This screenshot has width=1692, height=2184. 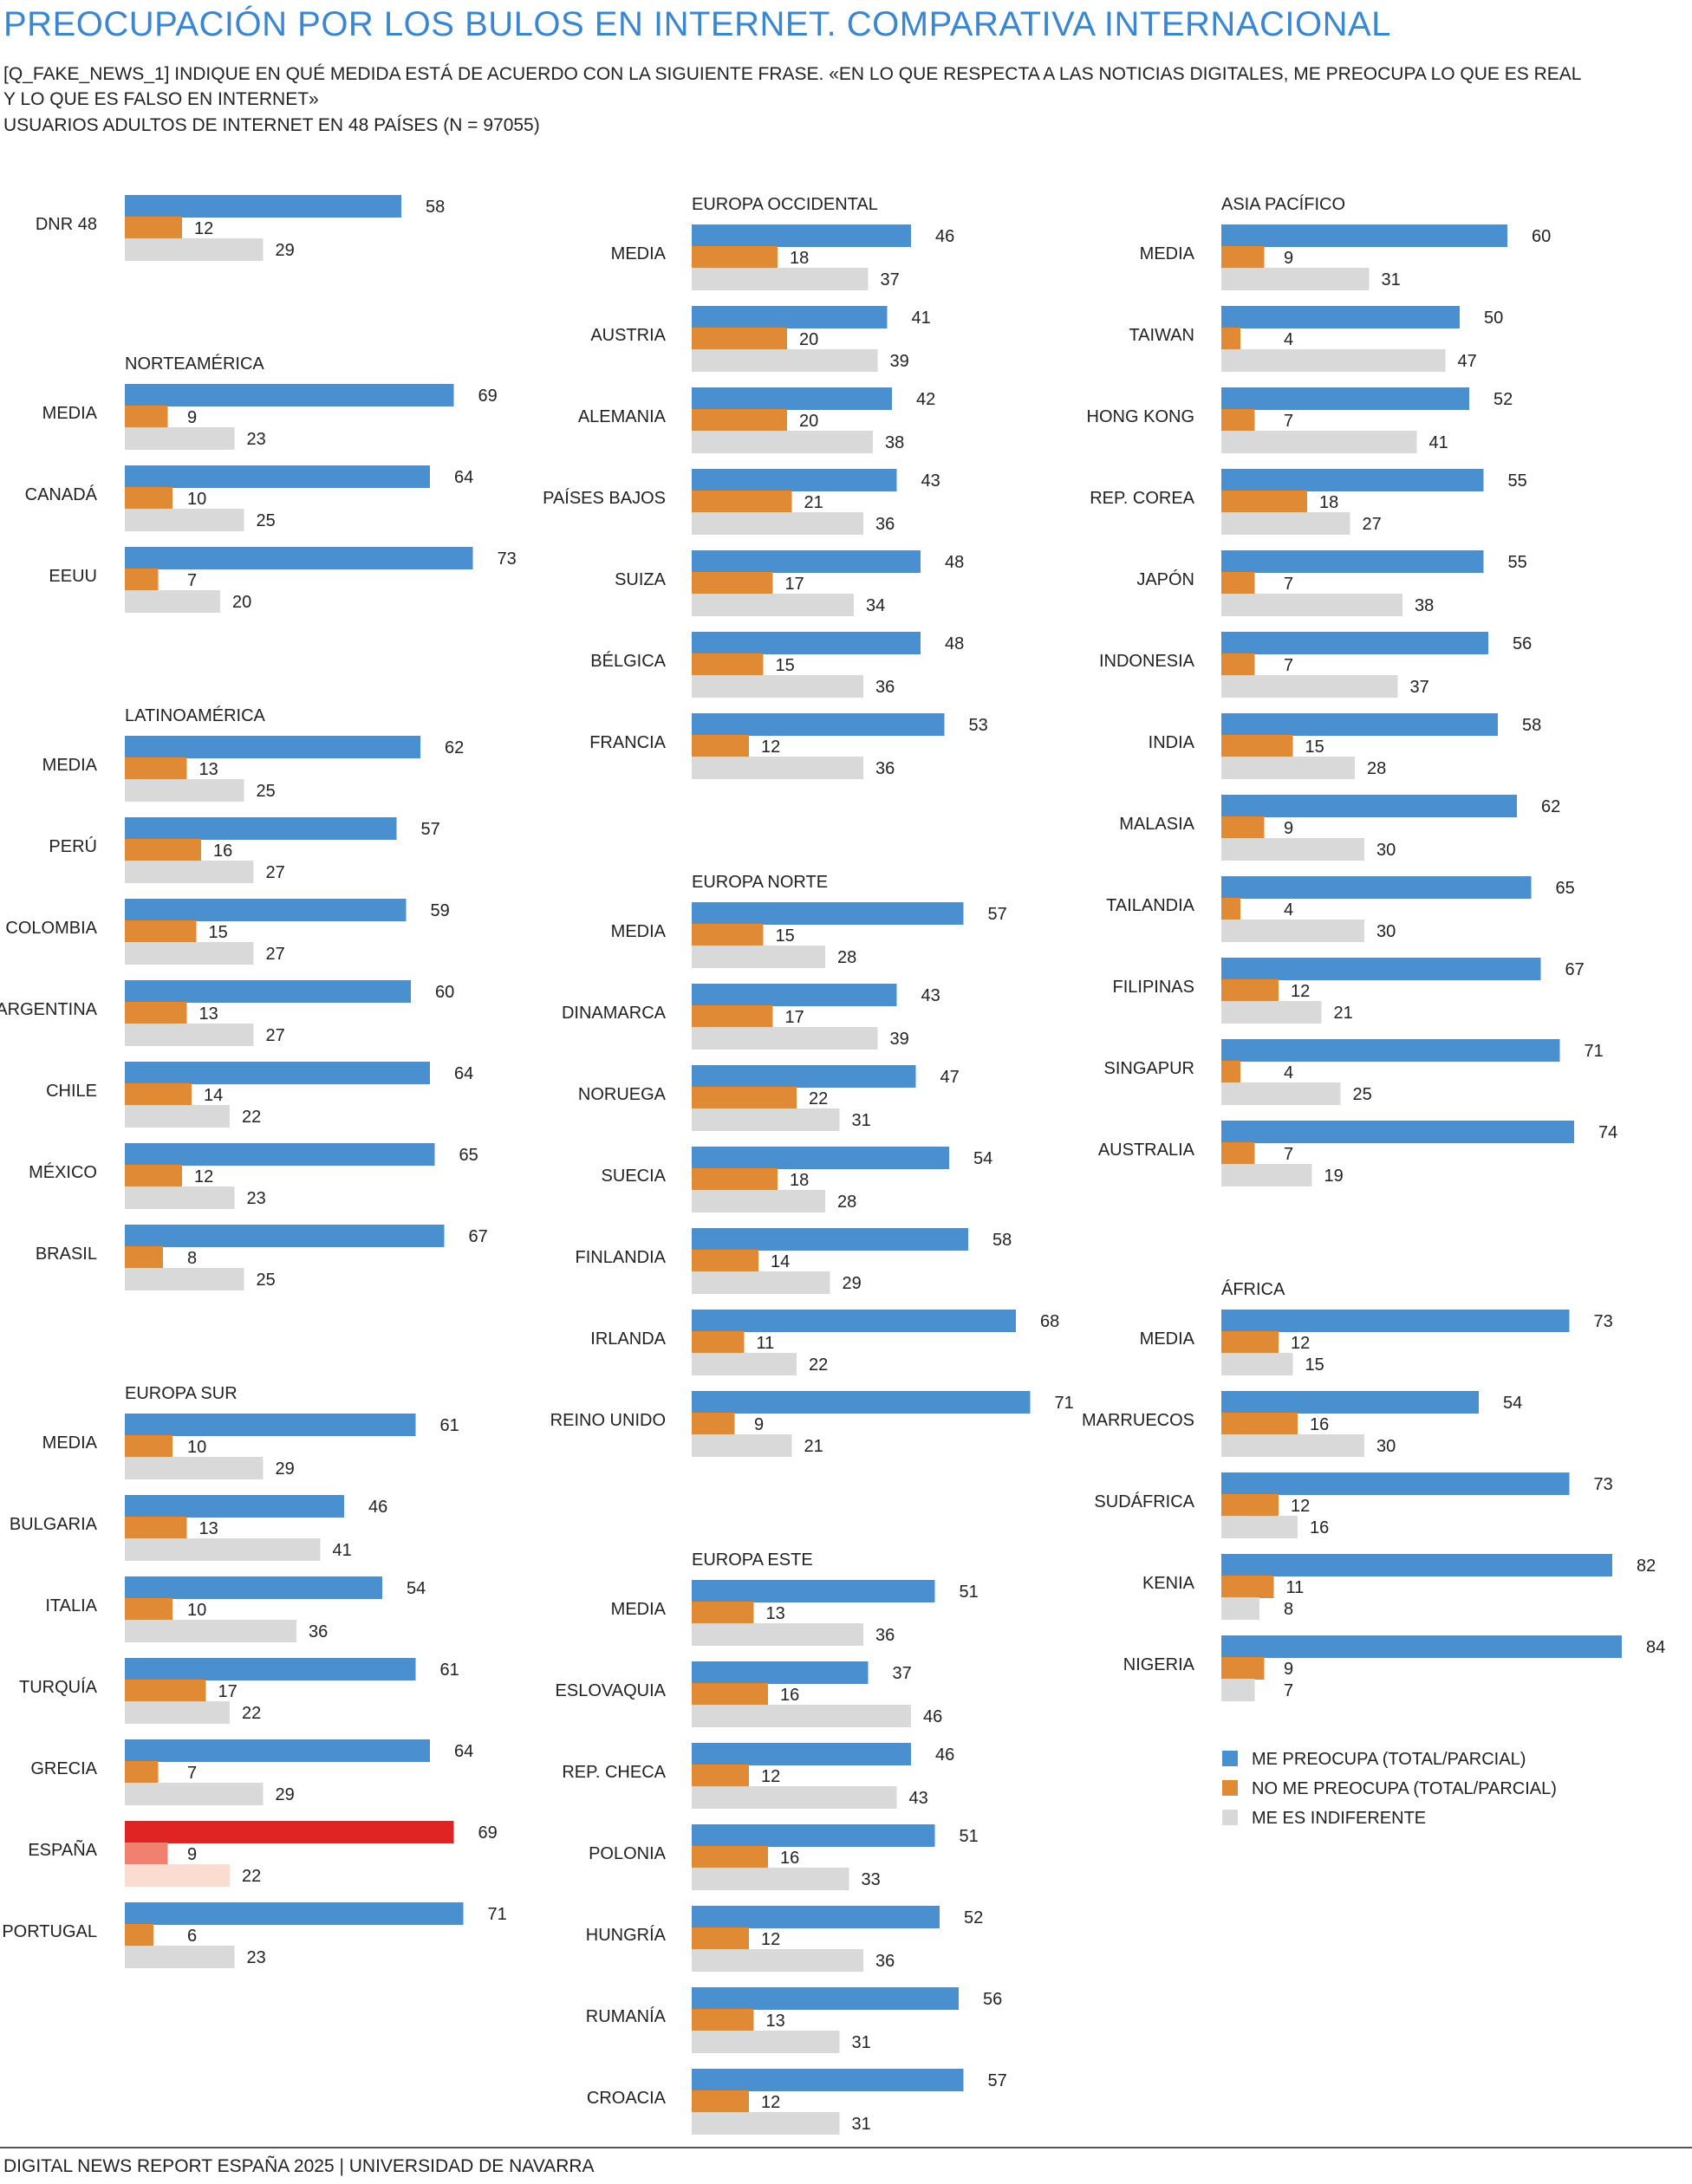 What do you see at coordinates (628, 661) in the screenshot?
I see `category-label: BÉLGICA` at bounding box center [628, 661].